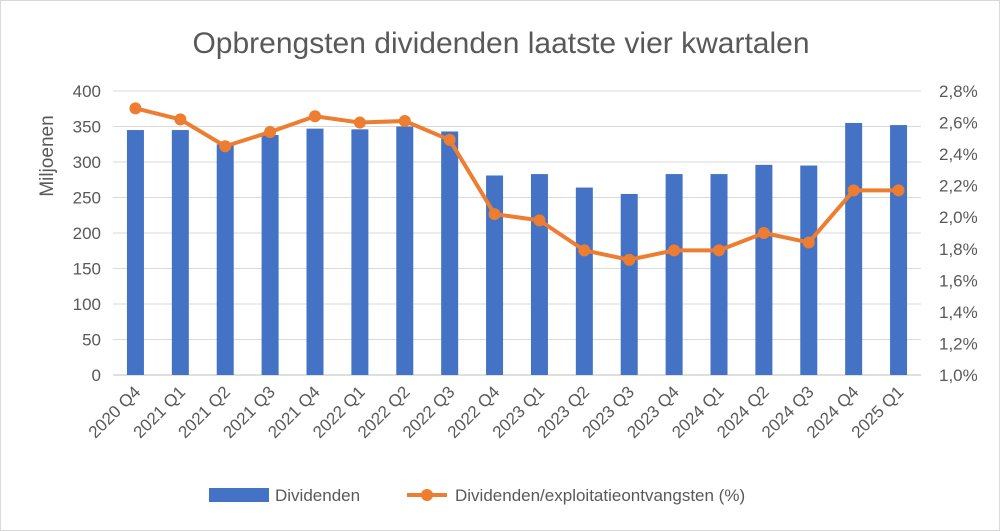 Image resolution: width=1000 pixels, height=531 pixels. What do you see at coordinates (317, 495) in the screenshot?
I see `legend-label-bars: Dividenden` at bounding box center [317, 495].